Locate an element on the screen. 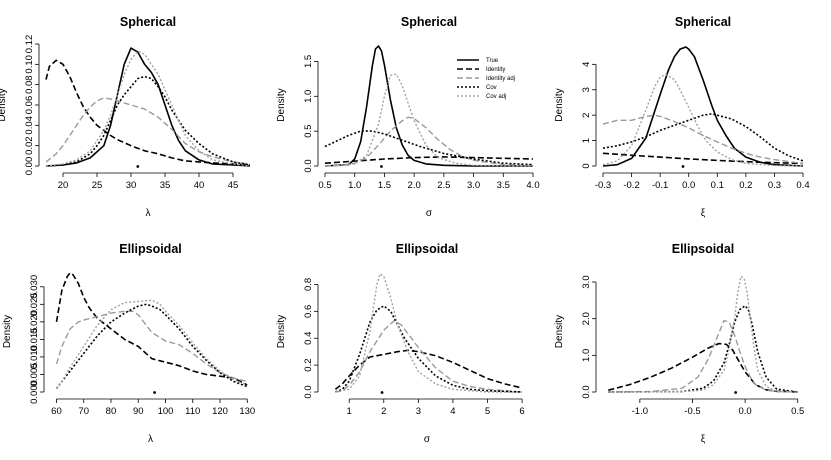 The image size is (831, 460). y-tick-label: 0.025 is located at coordinates (34, 304).